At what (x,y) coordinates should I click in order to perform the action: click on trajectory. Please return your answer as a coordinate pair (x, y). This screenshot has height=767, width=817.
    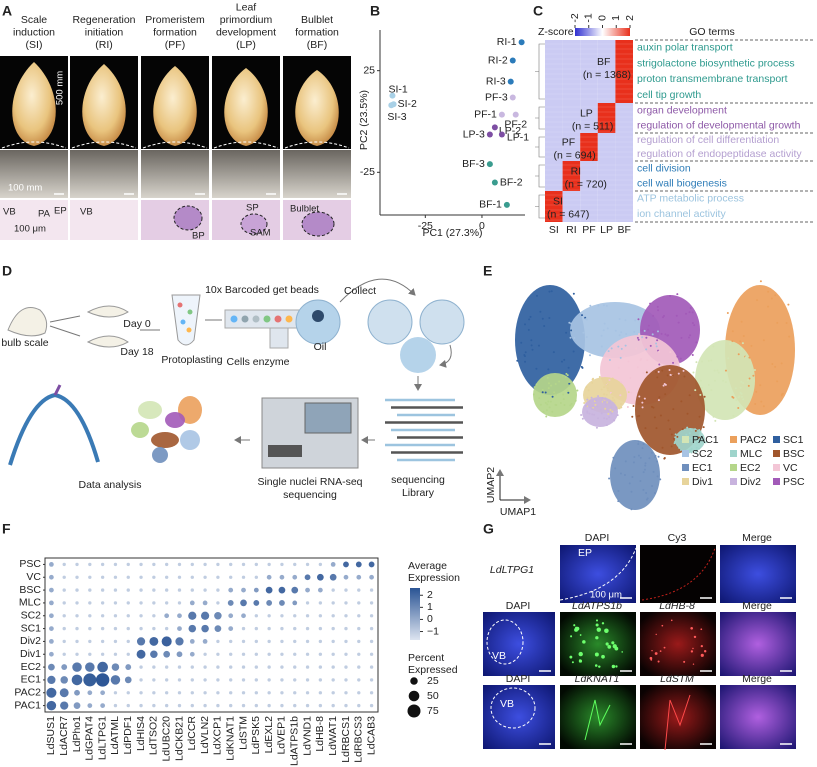
    Looking at the image, I should click on (57, 390).